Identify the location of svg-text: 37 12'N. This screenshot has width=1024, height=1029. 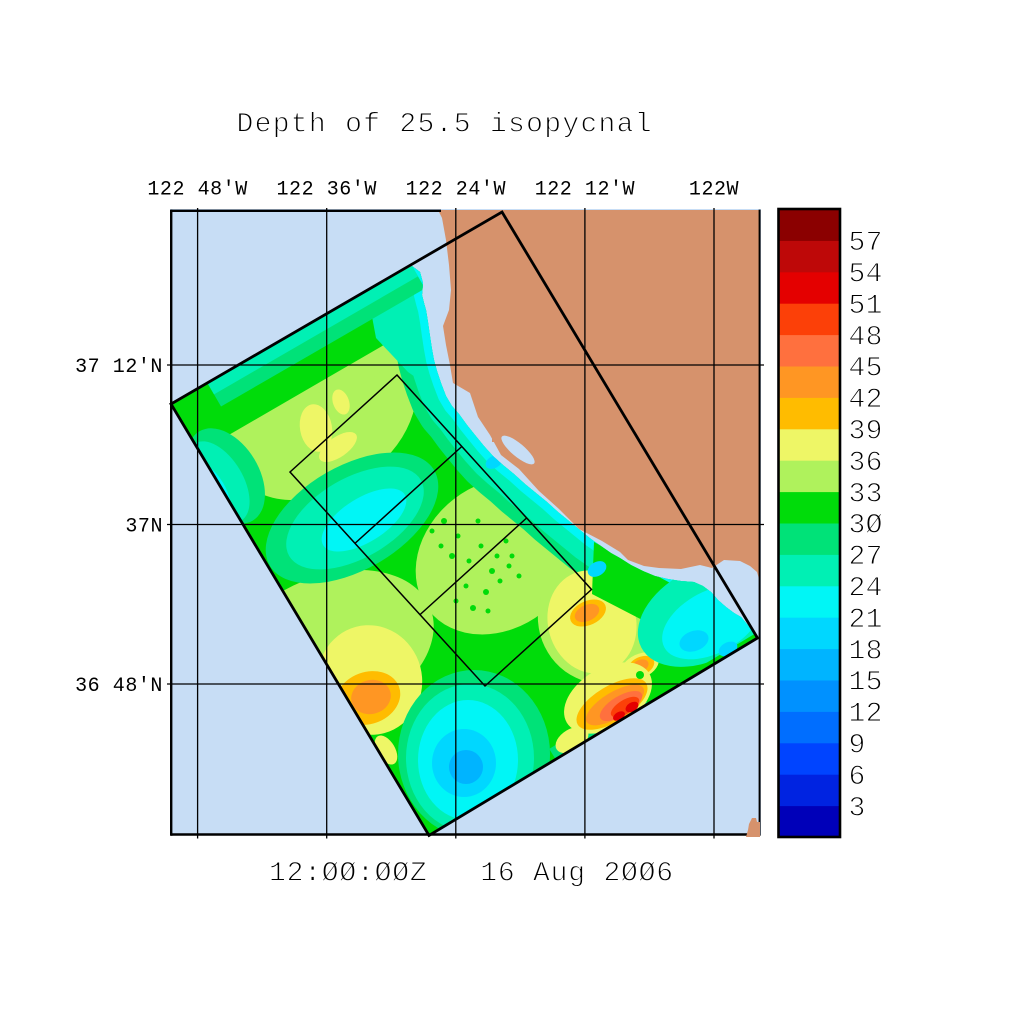
(119, 367).